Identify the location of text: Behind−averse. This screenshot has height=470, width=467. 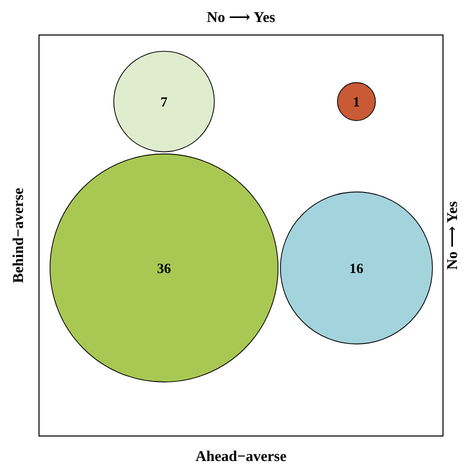
(19, 236).